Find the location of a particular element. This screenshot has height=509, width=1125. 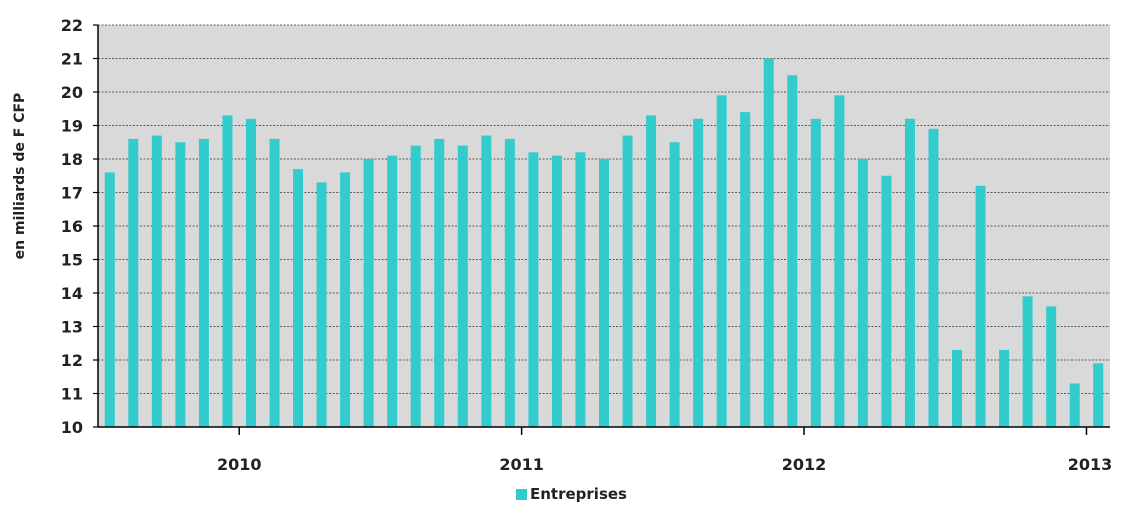

y-tick-label: 21 is located at coordinates (72, 59).